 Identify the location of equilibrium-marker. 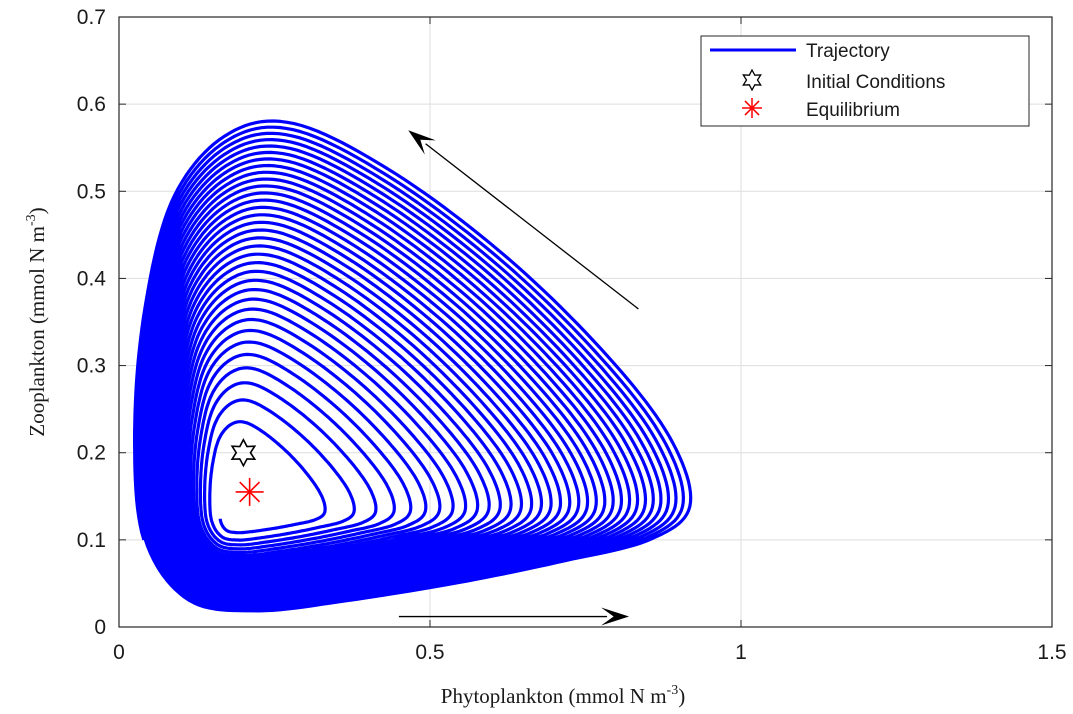
(249, 491).